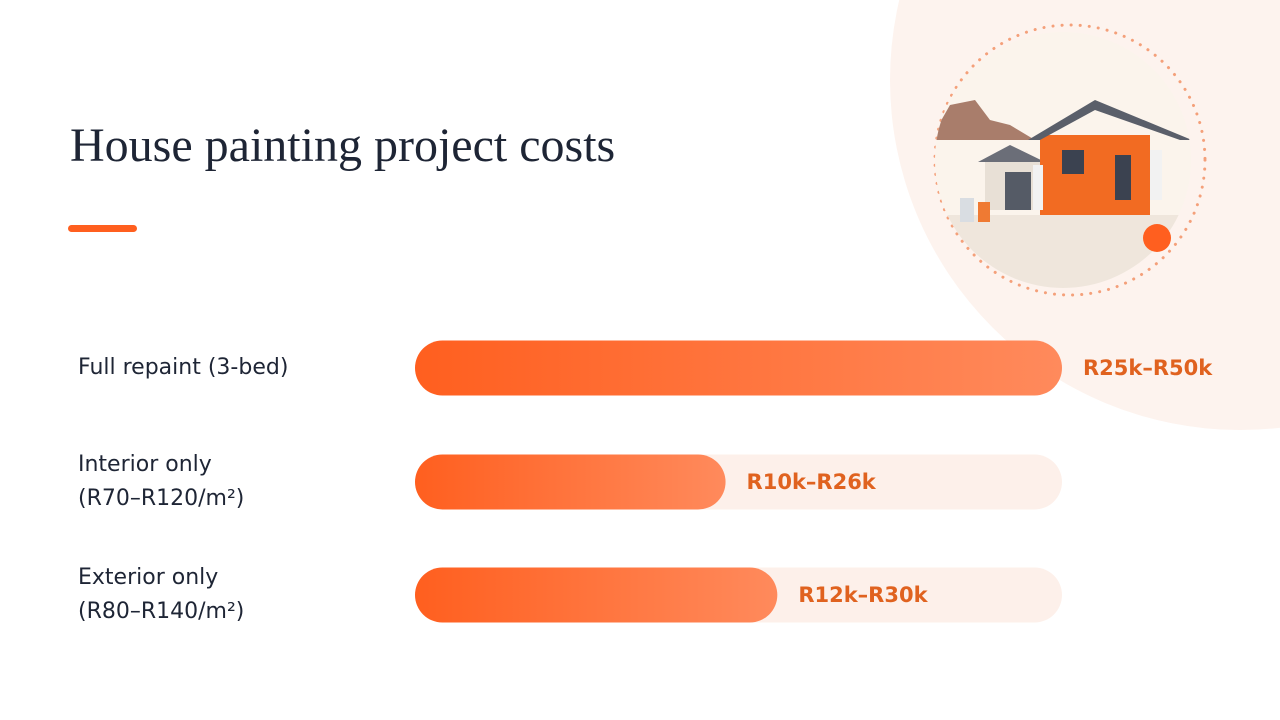 The width and height of the screenshot is (1280, 720). What do you see at coordinates (1070, 160) in the screenshot?
I see `dotted-ring` at bounding box center [1070, 160].